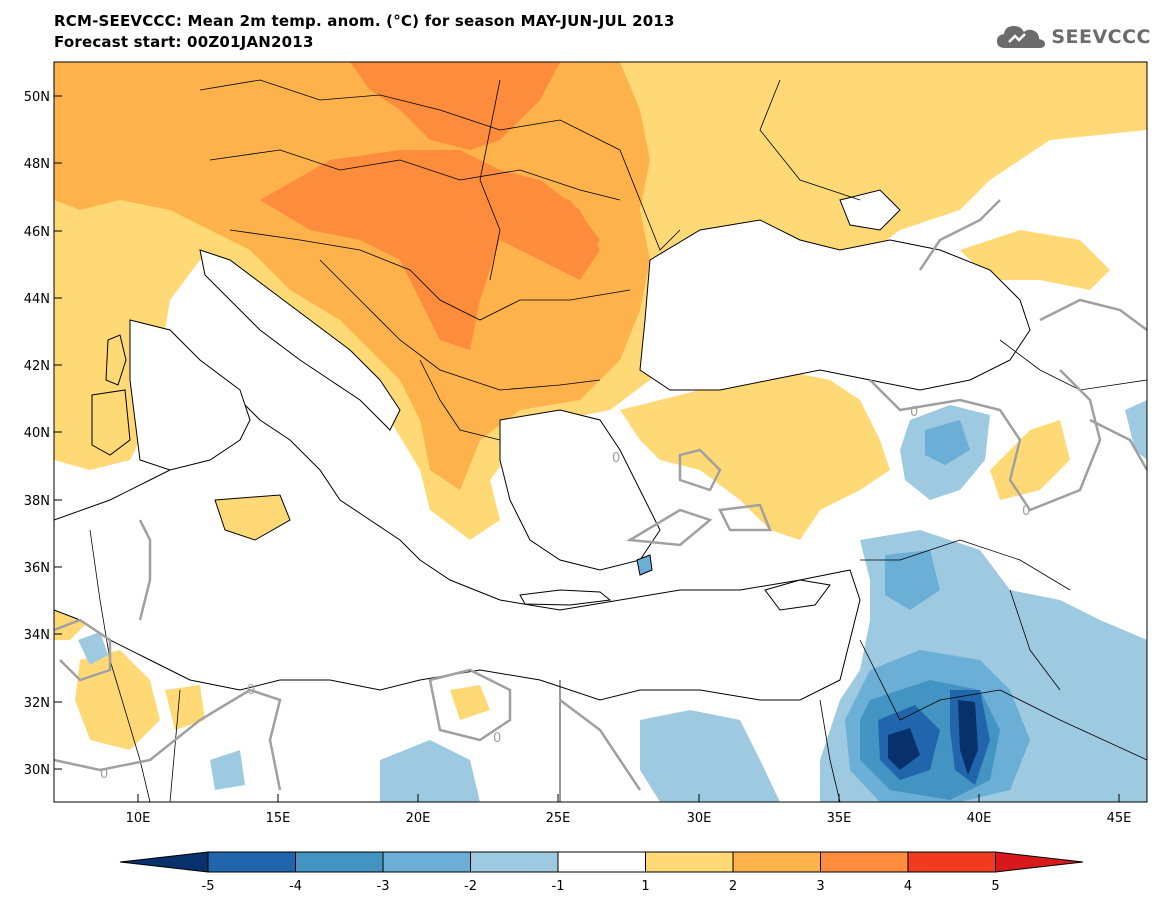 Image resolution: width=1165 pixels, height=907 pixels. Describe the element at coordinates (629, 810) in the screenshot. I see `lon-axis: 10E 15E 20E 25E 30E 35E 40E 45E` at that location.